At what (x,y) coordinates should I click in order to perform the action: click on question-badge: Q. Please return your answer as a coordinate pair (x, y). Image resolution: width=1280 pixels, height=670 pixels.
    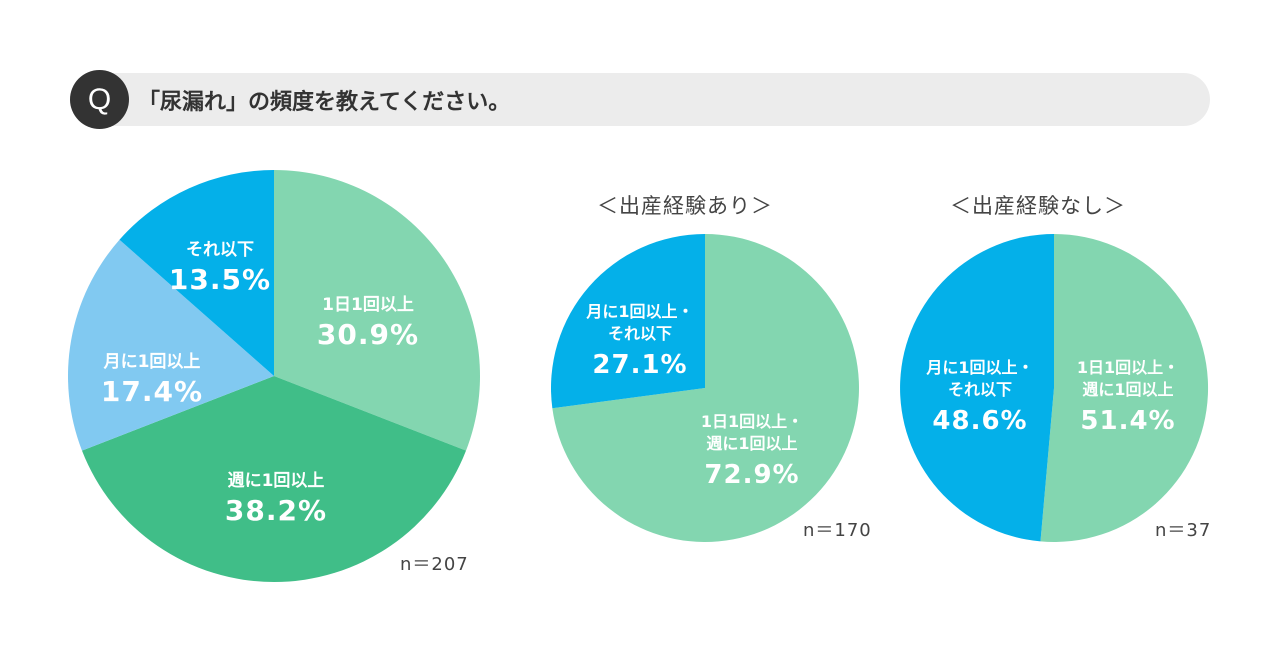
    Looking at the image, I should click on (99, 99).